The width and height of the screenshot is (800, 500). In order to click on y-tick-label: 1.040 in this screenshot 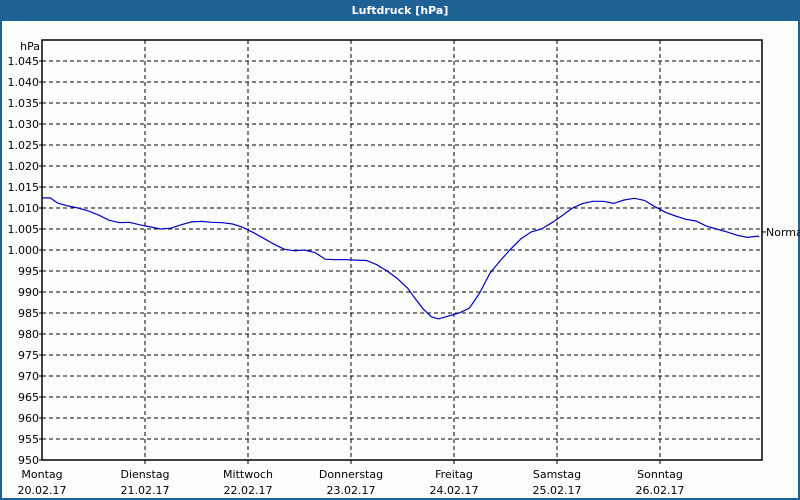, I will do `click(24, 82)`.